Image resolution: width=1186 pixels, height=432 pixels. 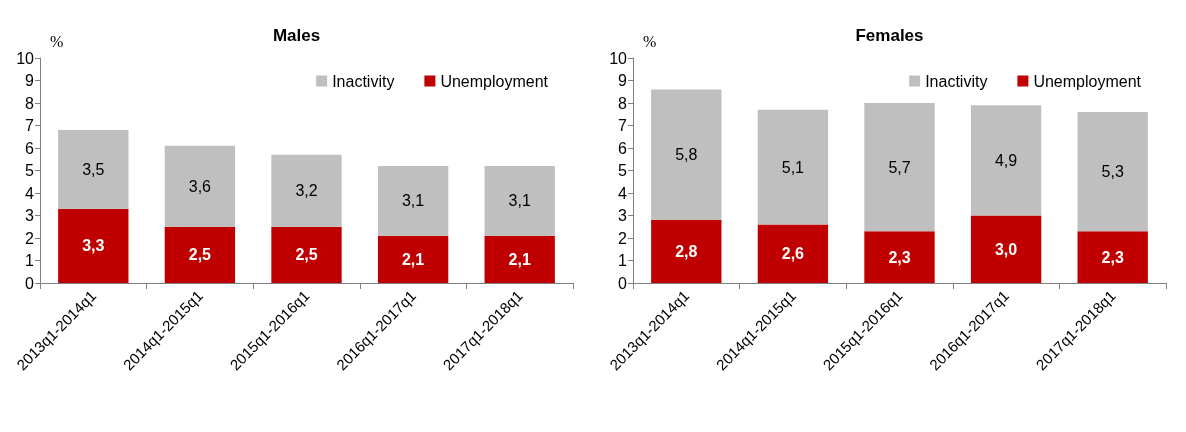 I want to click on data-label: 3,0, so click(x=1006, y=249).